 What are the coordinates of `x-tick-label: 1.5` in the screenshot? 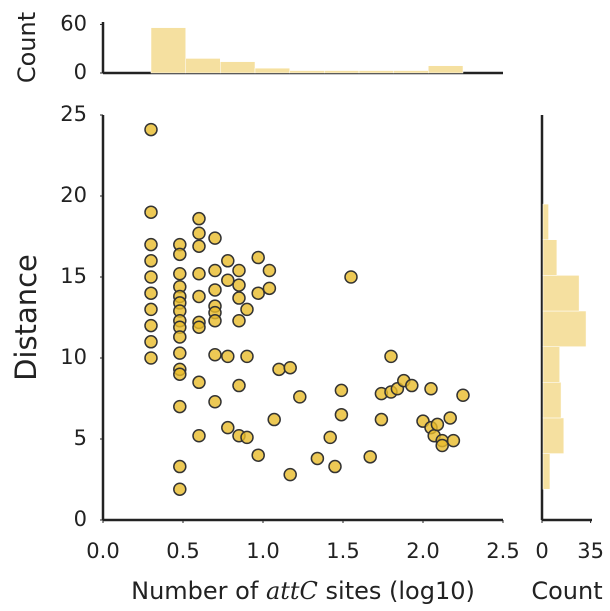 It's located at (342, 551).